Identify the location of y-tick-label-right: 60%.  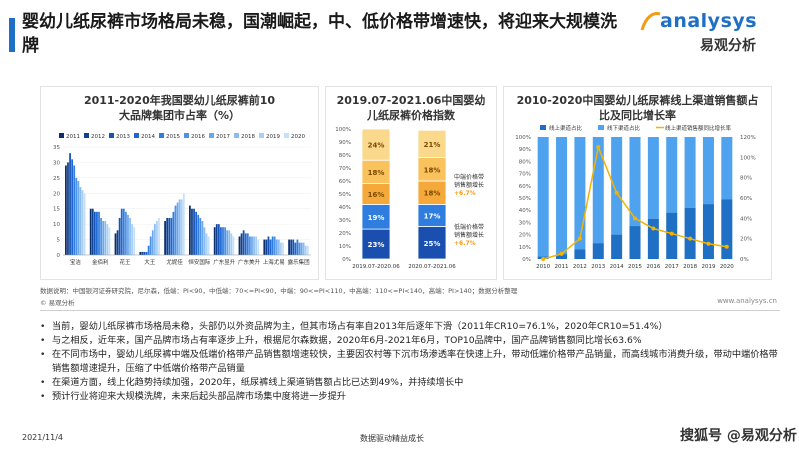
(746, 199).